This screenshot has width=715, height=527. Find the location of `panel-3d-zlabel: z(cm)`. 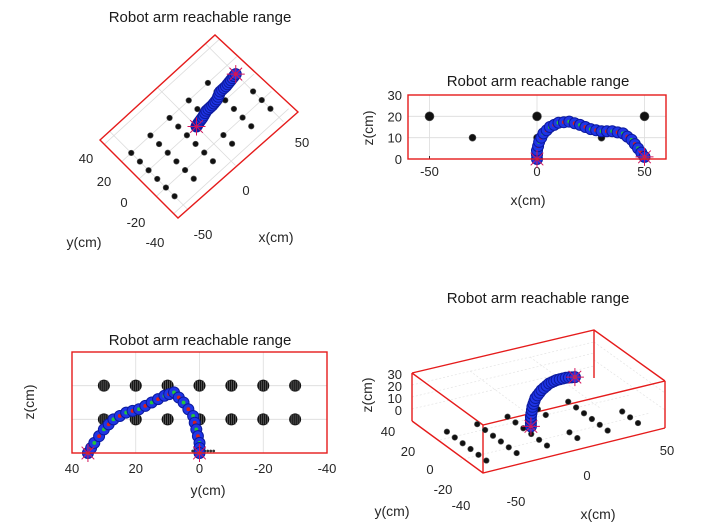

panel-3d-zlabel: z(cm) is located at coordinates (367, 395).